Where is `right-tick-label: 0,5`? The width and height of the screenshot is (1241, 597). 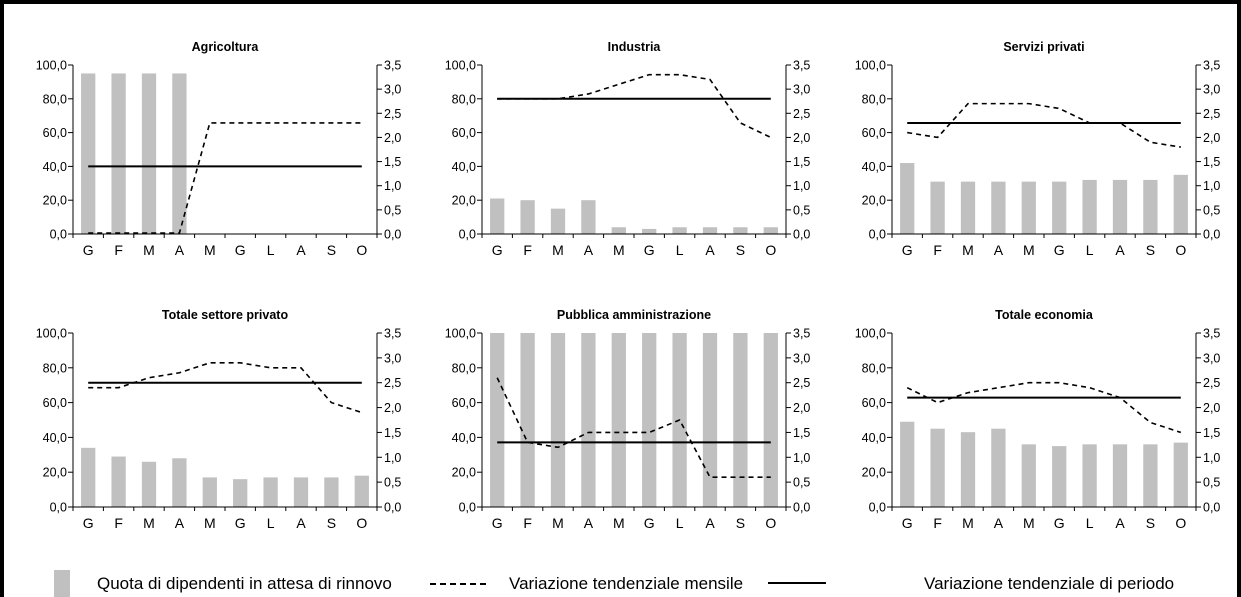
right-tick-label: 0,5 is located at coordinates (1211, 210).